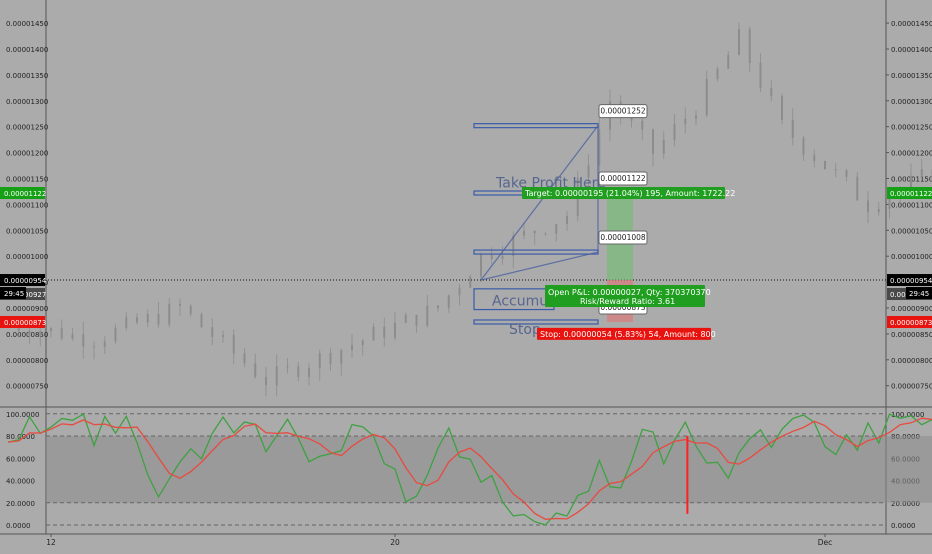 The width and height of the screenshot is (932, 554). I want to click on time-tick-label: Dec, so click(825, 542).